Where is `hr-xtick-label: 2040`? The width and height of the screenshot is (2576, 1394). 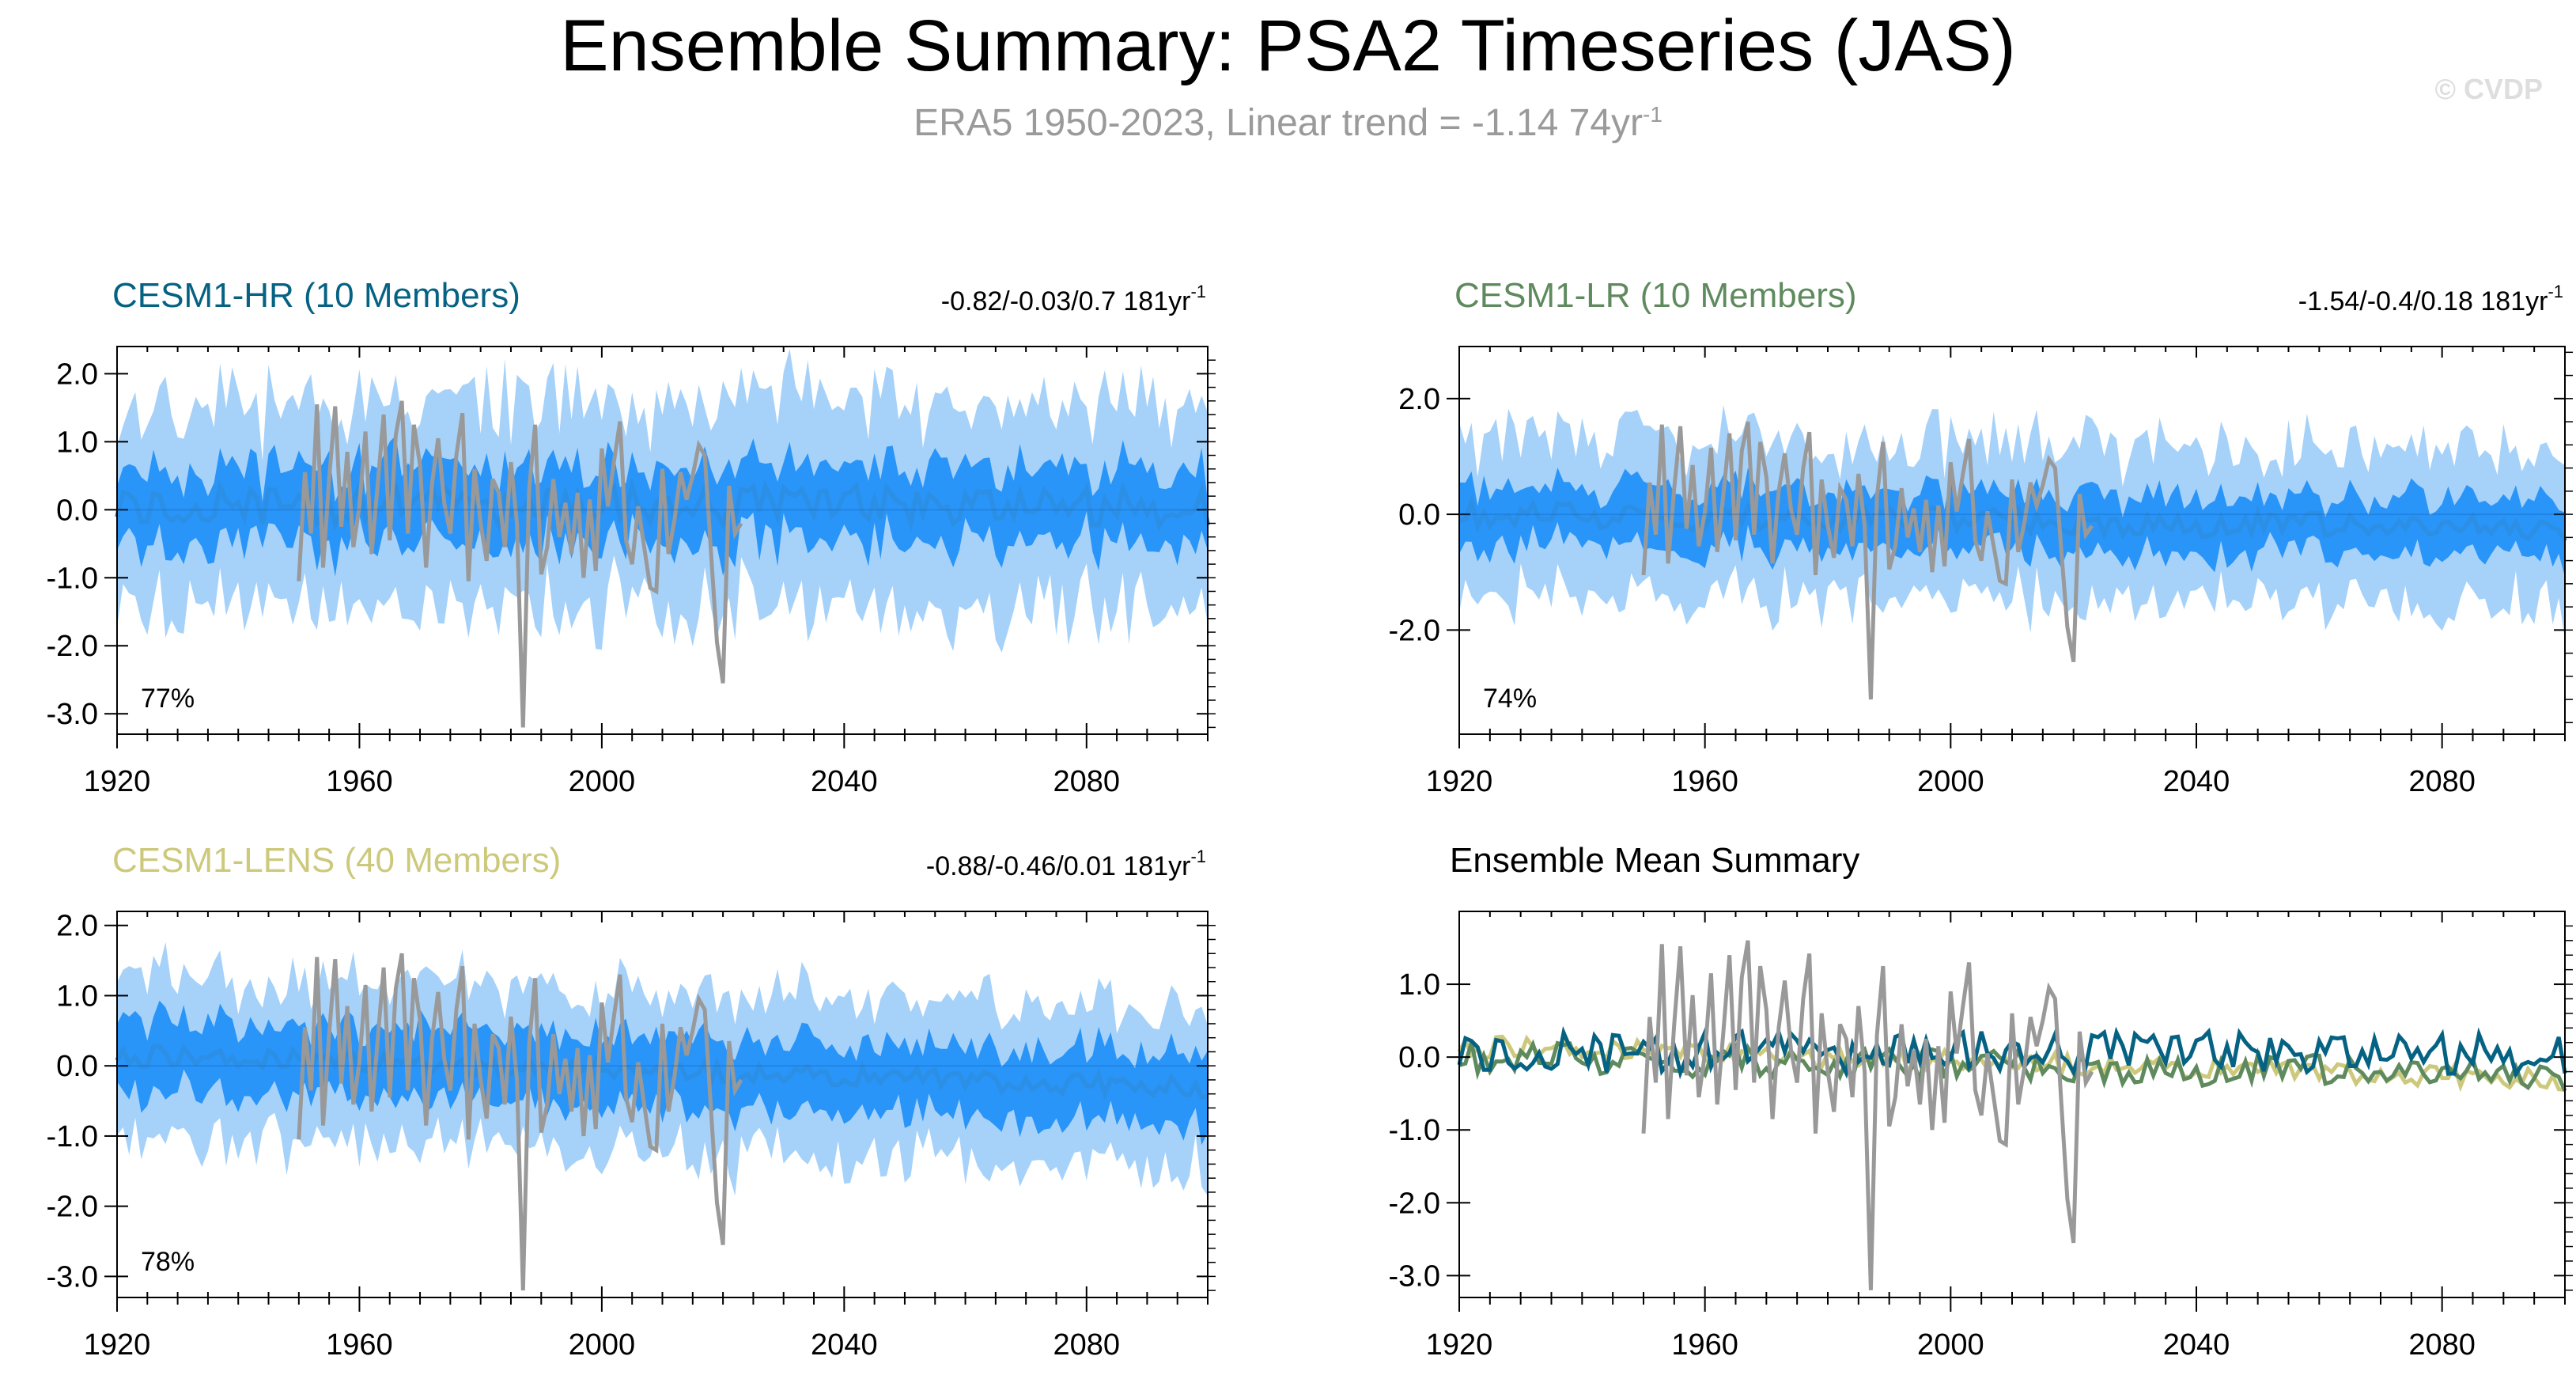 hr-xtick-label: 2040 is located at coordinates (845, 781).